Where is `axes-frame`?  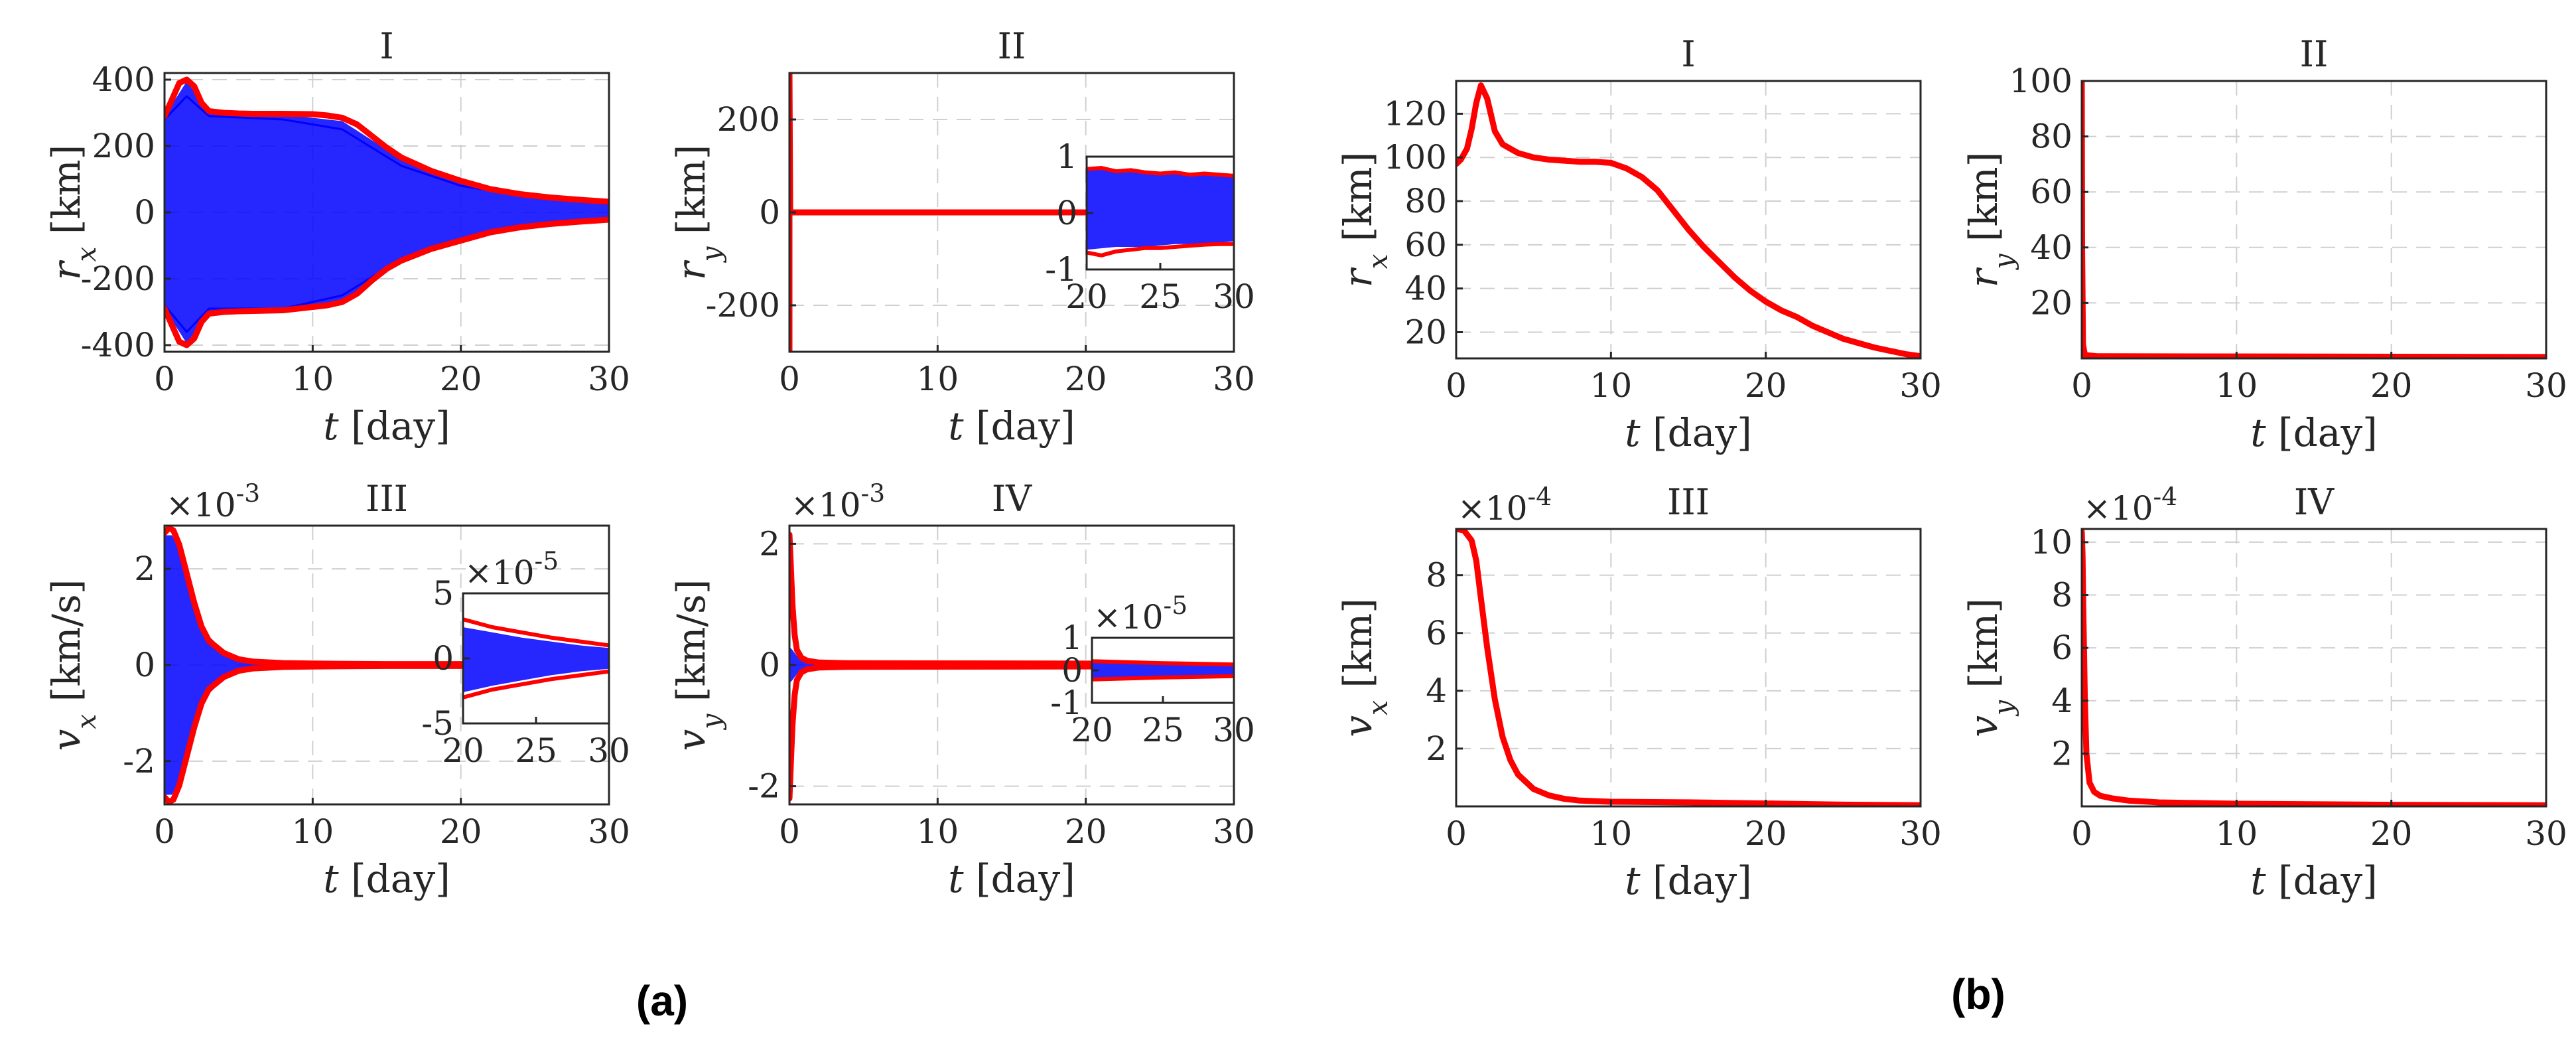
axes-frame is located at coordinates (2313, 668).